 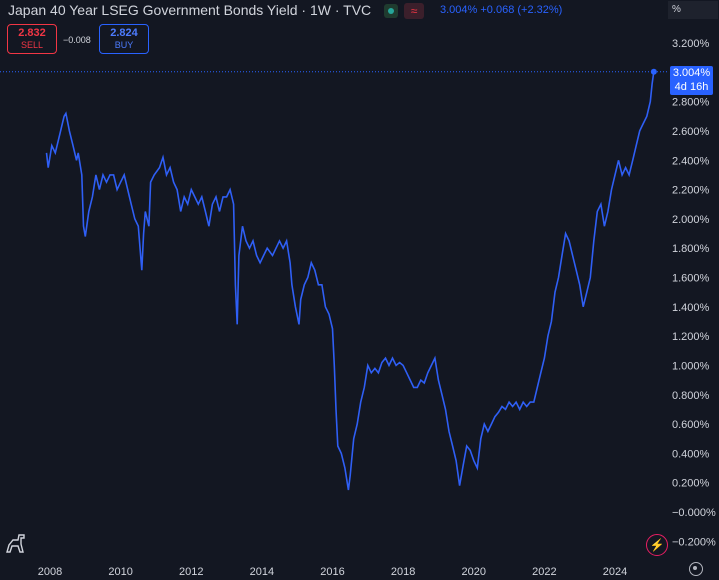 I want to click on x-tick-label: 2020, so click(x=474, y=572).